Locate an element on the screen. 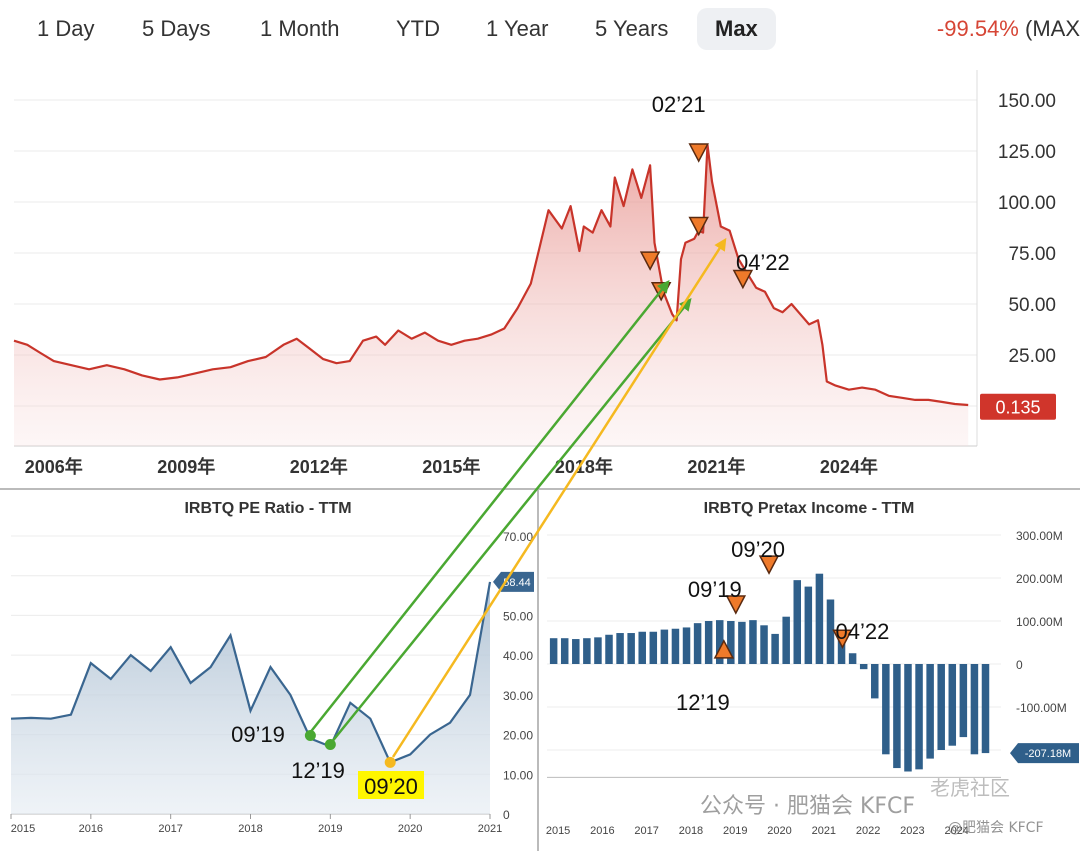  price-x-tick-label: 2015年 is located at coordinates (451, 466).